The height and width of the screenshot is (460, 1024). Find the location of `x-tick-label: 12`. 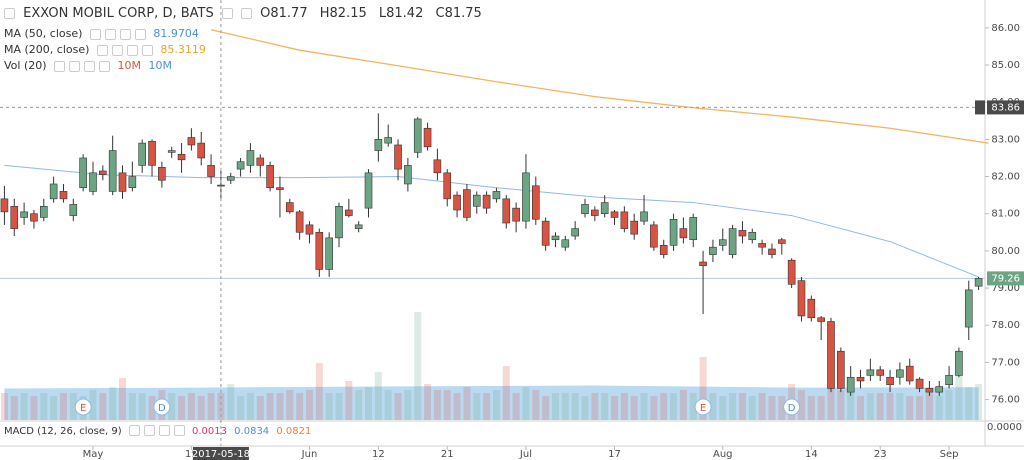

x-tick-label: 12 is located at coordinates (378, 454).